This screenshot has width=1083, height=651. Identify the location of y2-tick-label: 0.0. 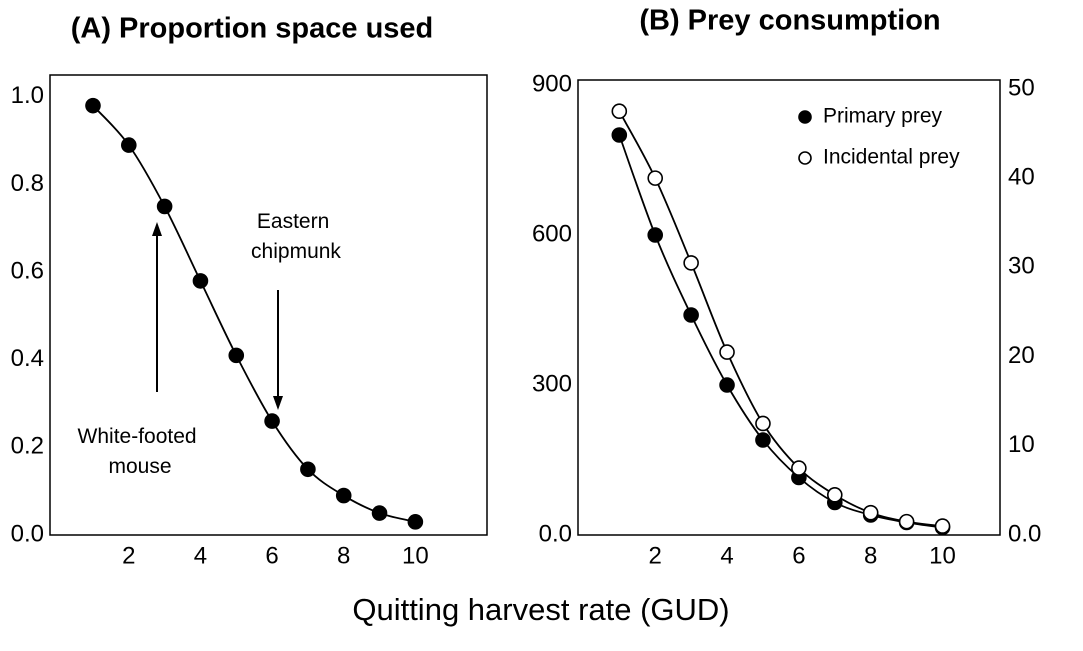
(1024, 533).